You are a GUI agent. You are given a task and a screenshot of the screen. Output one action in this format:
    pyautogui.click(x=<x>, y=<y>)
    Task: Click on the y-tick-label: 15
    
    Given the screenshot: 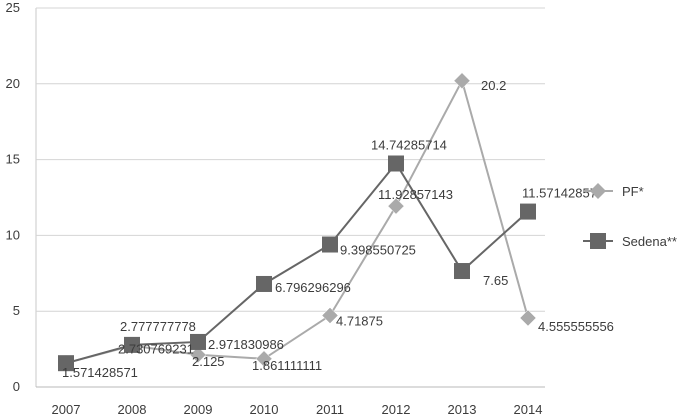 What is the action you would take?
    pyautogui.click(x=13, y=159)
    